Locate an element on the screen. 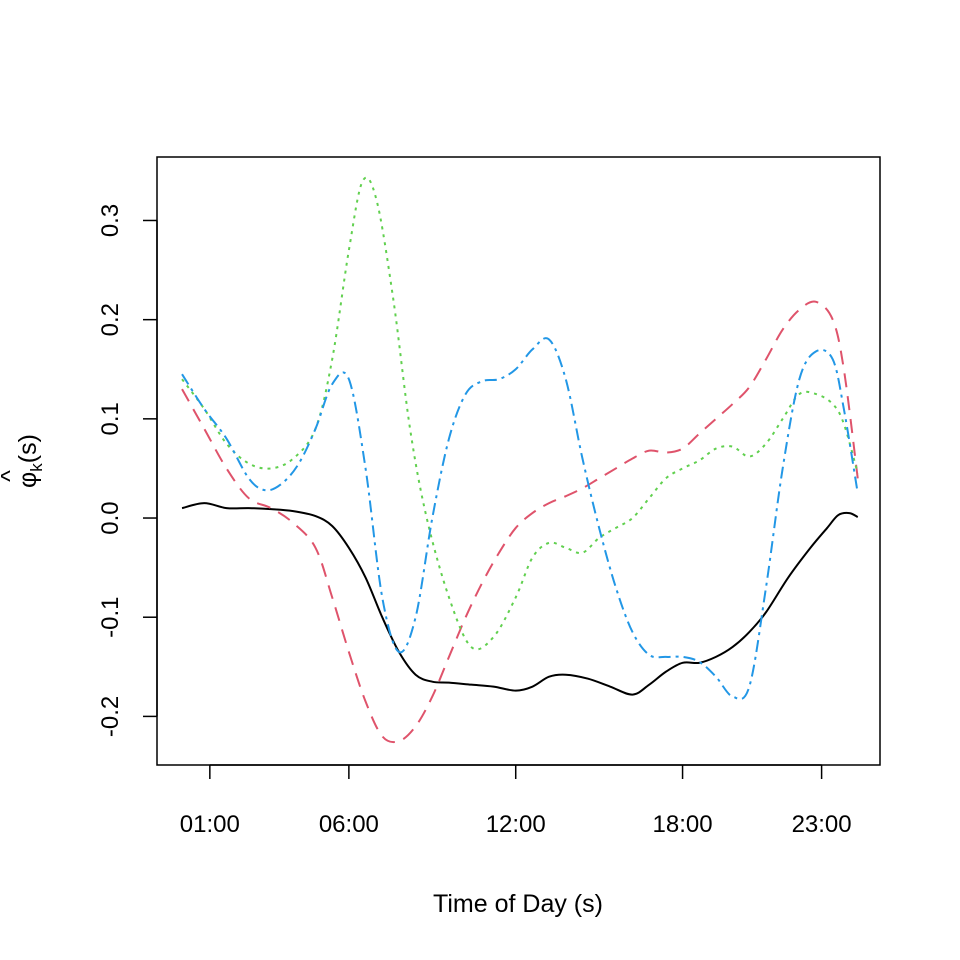  svg-text: φk(s) is located at coordinates (30, 461).